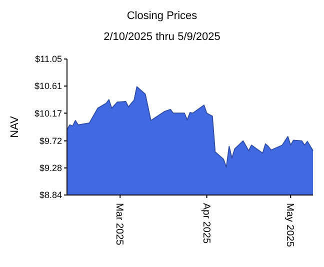  Describe the element at coordinates (50, 141) in the screenshot. I see `y-tick-label: $9.72` at that location.